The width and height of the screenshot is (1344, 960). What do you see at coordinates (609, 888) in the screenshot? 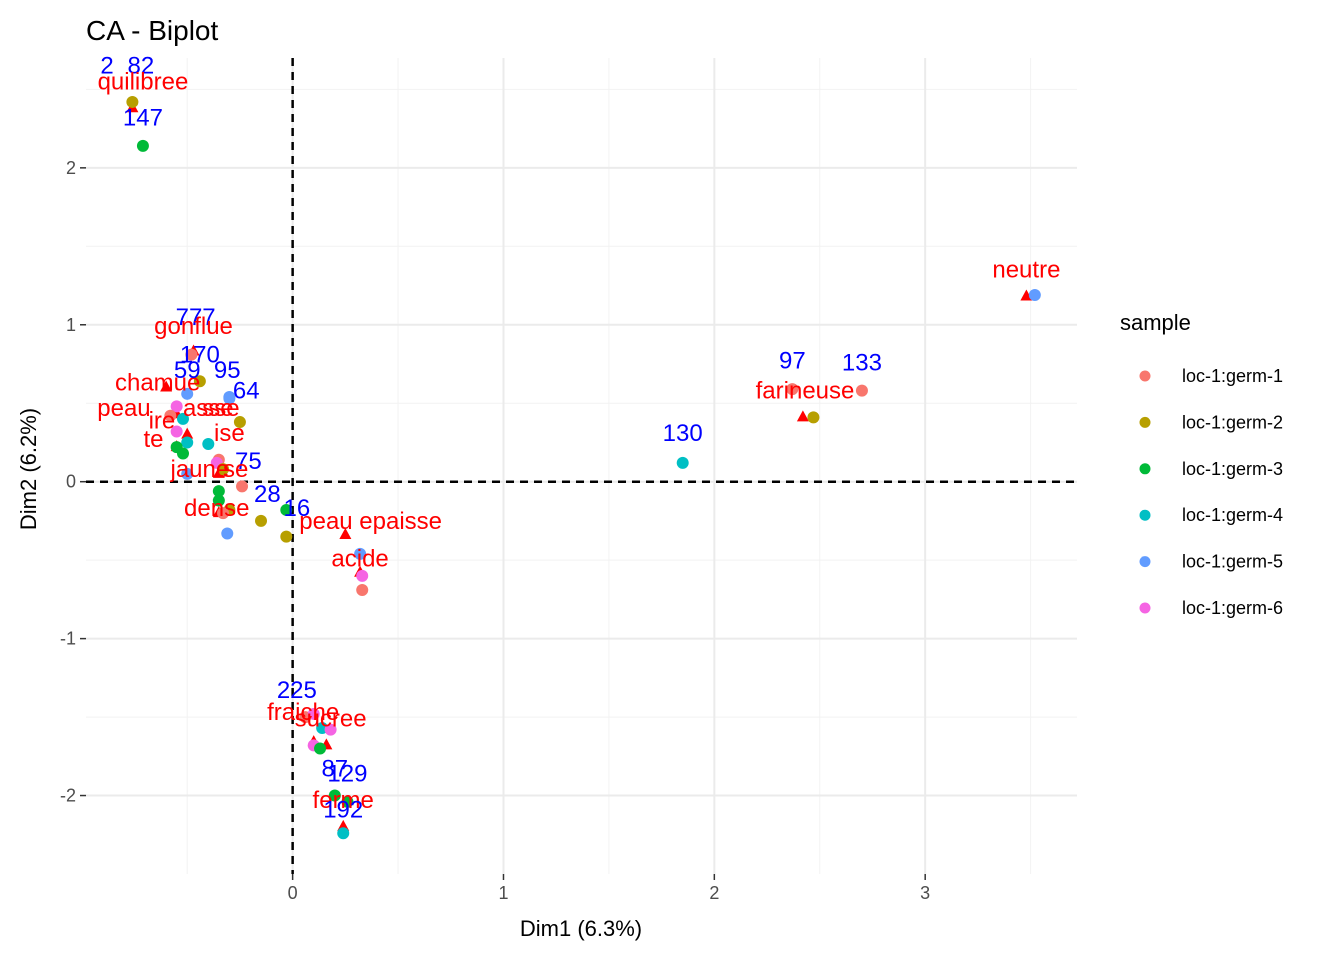
I see `x-axis-ticks: 0 1 2 3` at bounding box center [609, 888].